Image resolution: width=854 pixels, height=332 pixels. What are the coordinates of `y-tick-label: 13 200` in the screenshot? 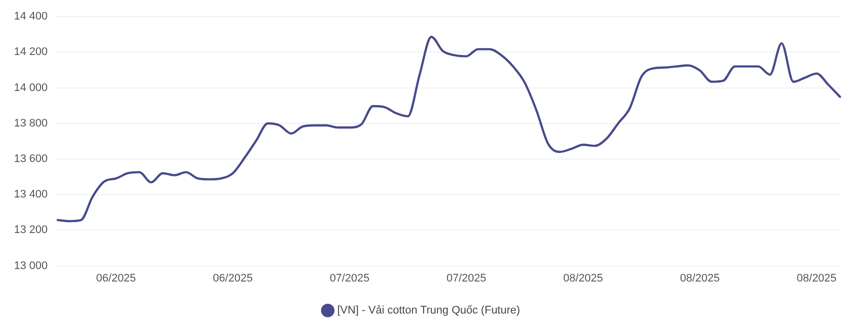 It's located at (31, 230).